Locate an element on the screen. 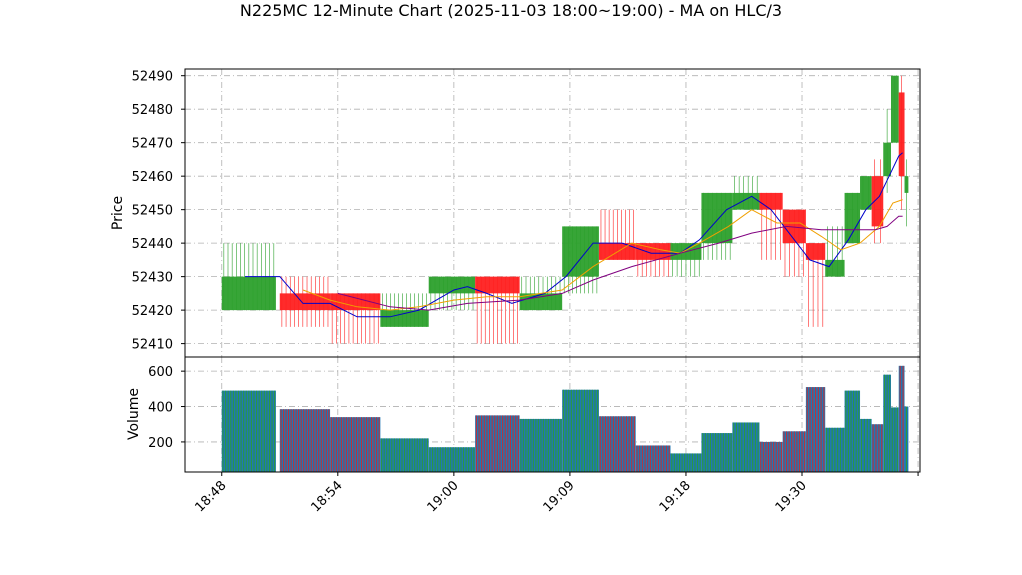 The image size is (1022, 575). x-tick-label: 18:48 is located at coordinates (210, 496).